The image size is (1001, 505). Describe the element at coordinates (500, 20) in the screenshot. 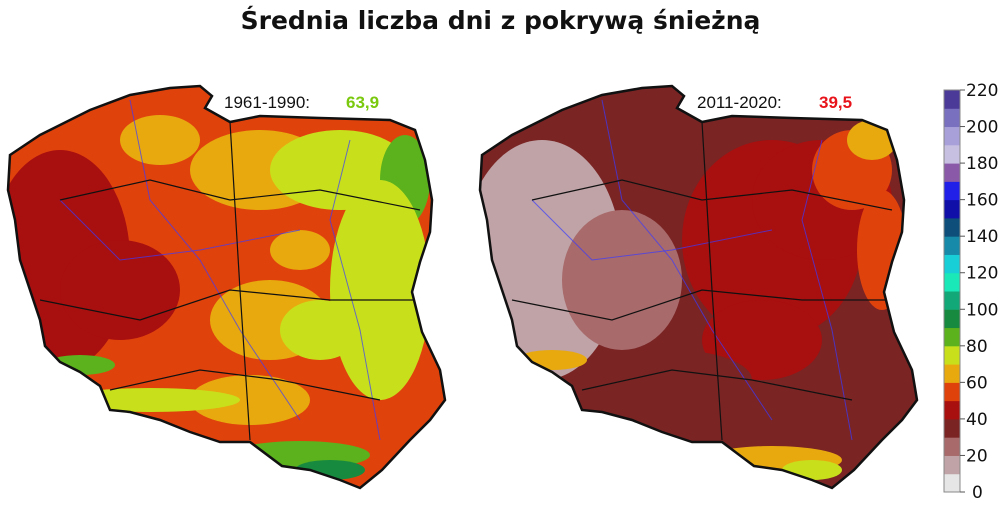

I see `map-title: Średnia liczba dni z pokrywą śnieżną` at that location.